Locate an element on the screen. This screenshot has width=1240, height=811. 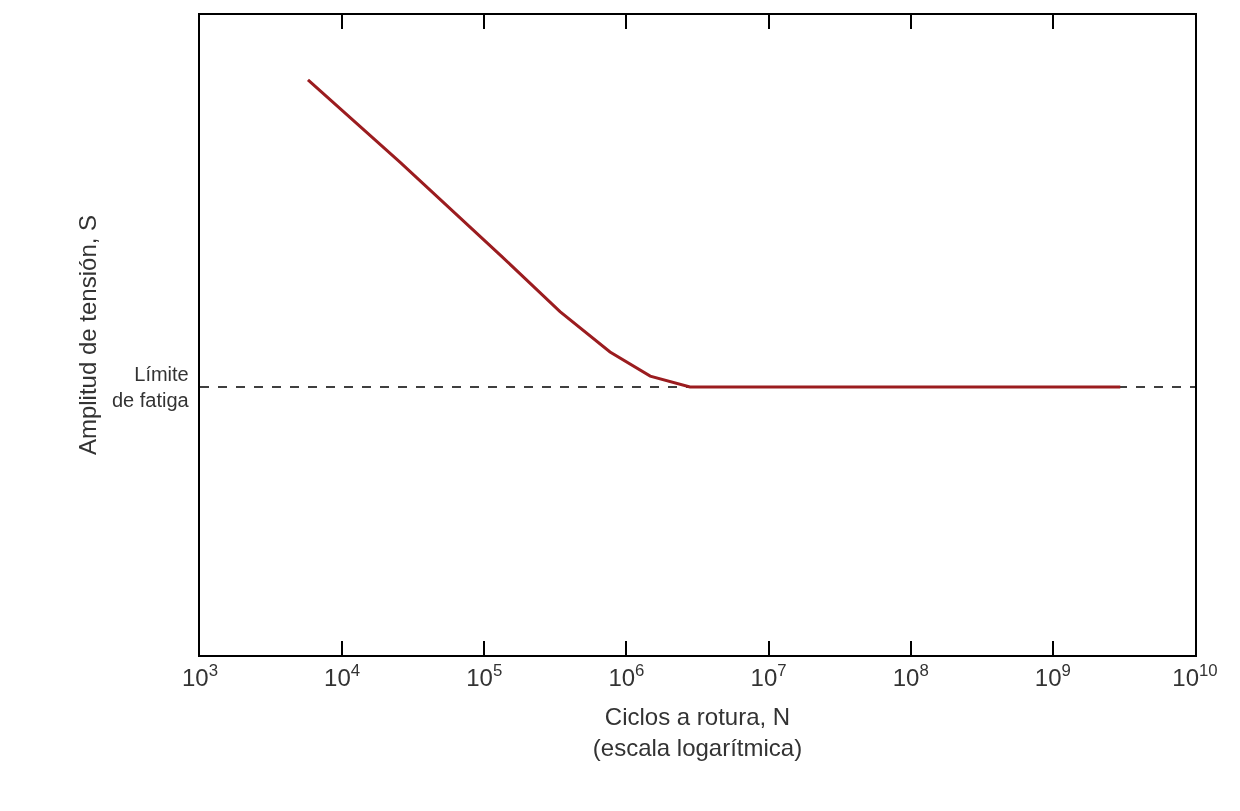
x-tick-label: 10$^{7}$ is located at coordinates (768, 675).